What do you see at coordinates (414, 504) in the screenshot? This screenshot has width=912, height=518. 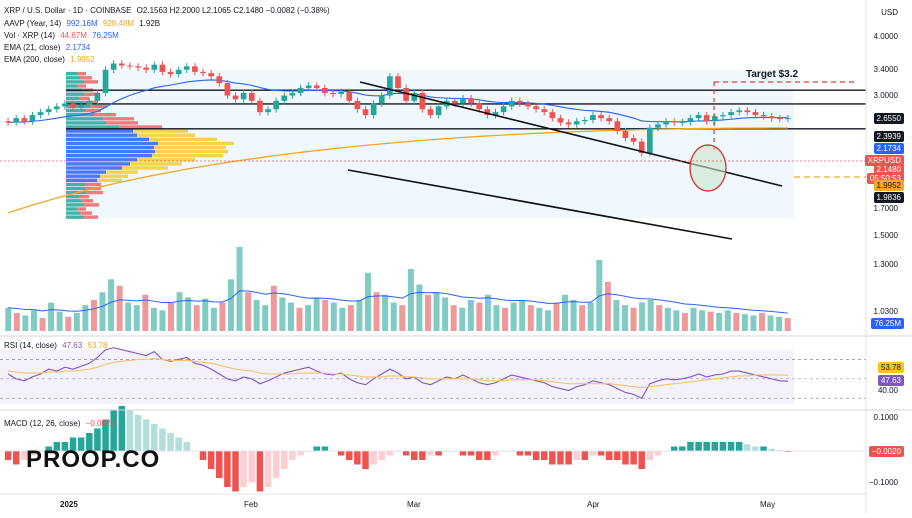 I see `x-label-mar: Mar` at bounding box center [414, 504].